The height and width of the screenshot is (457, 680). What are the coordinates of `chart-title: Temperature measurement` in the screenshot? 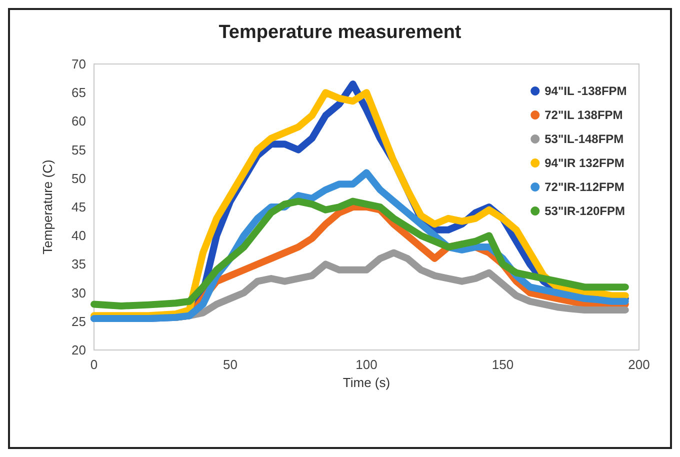 It's located at (340, 32).